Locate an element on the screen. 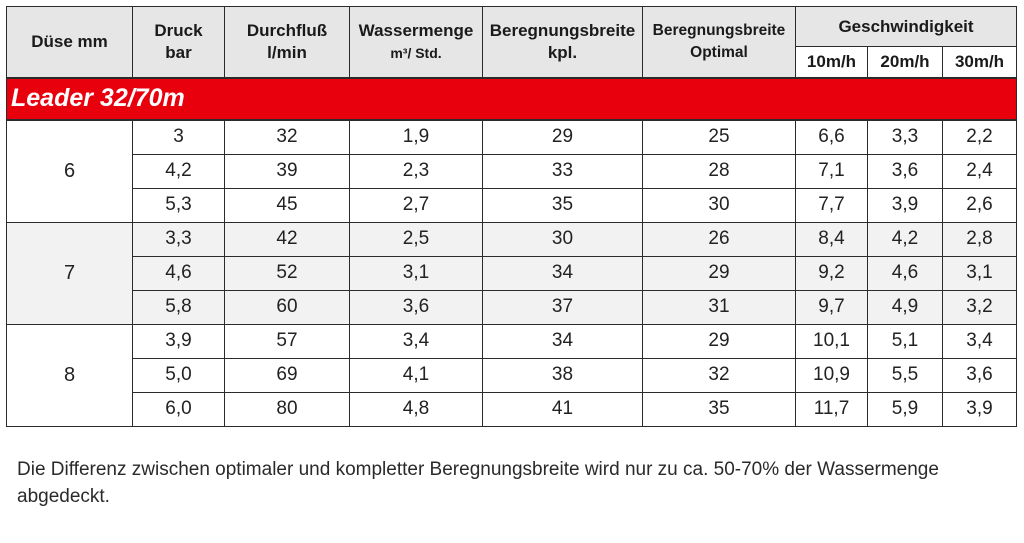 This screenshot has height=543, width=1024. table-cell: 60 is located at coordinates (287, 307).